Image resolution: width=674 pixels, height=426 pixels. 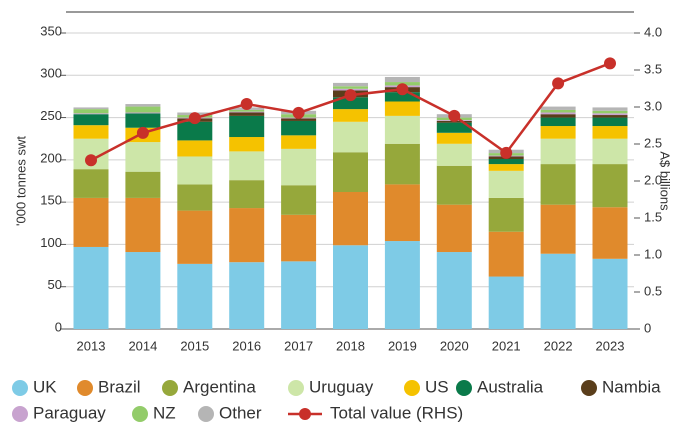 What do you see at coordinates (58, 326) in the screenshot?
I see `y-tick-label: 0` at bounding box center [58, 326].